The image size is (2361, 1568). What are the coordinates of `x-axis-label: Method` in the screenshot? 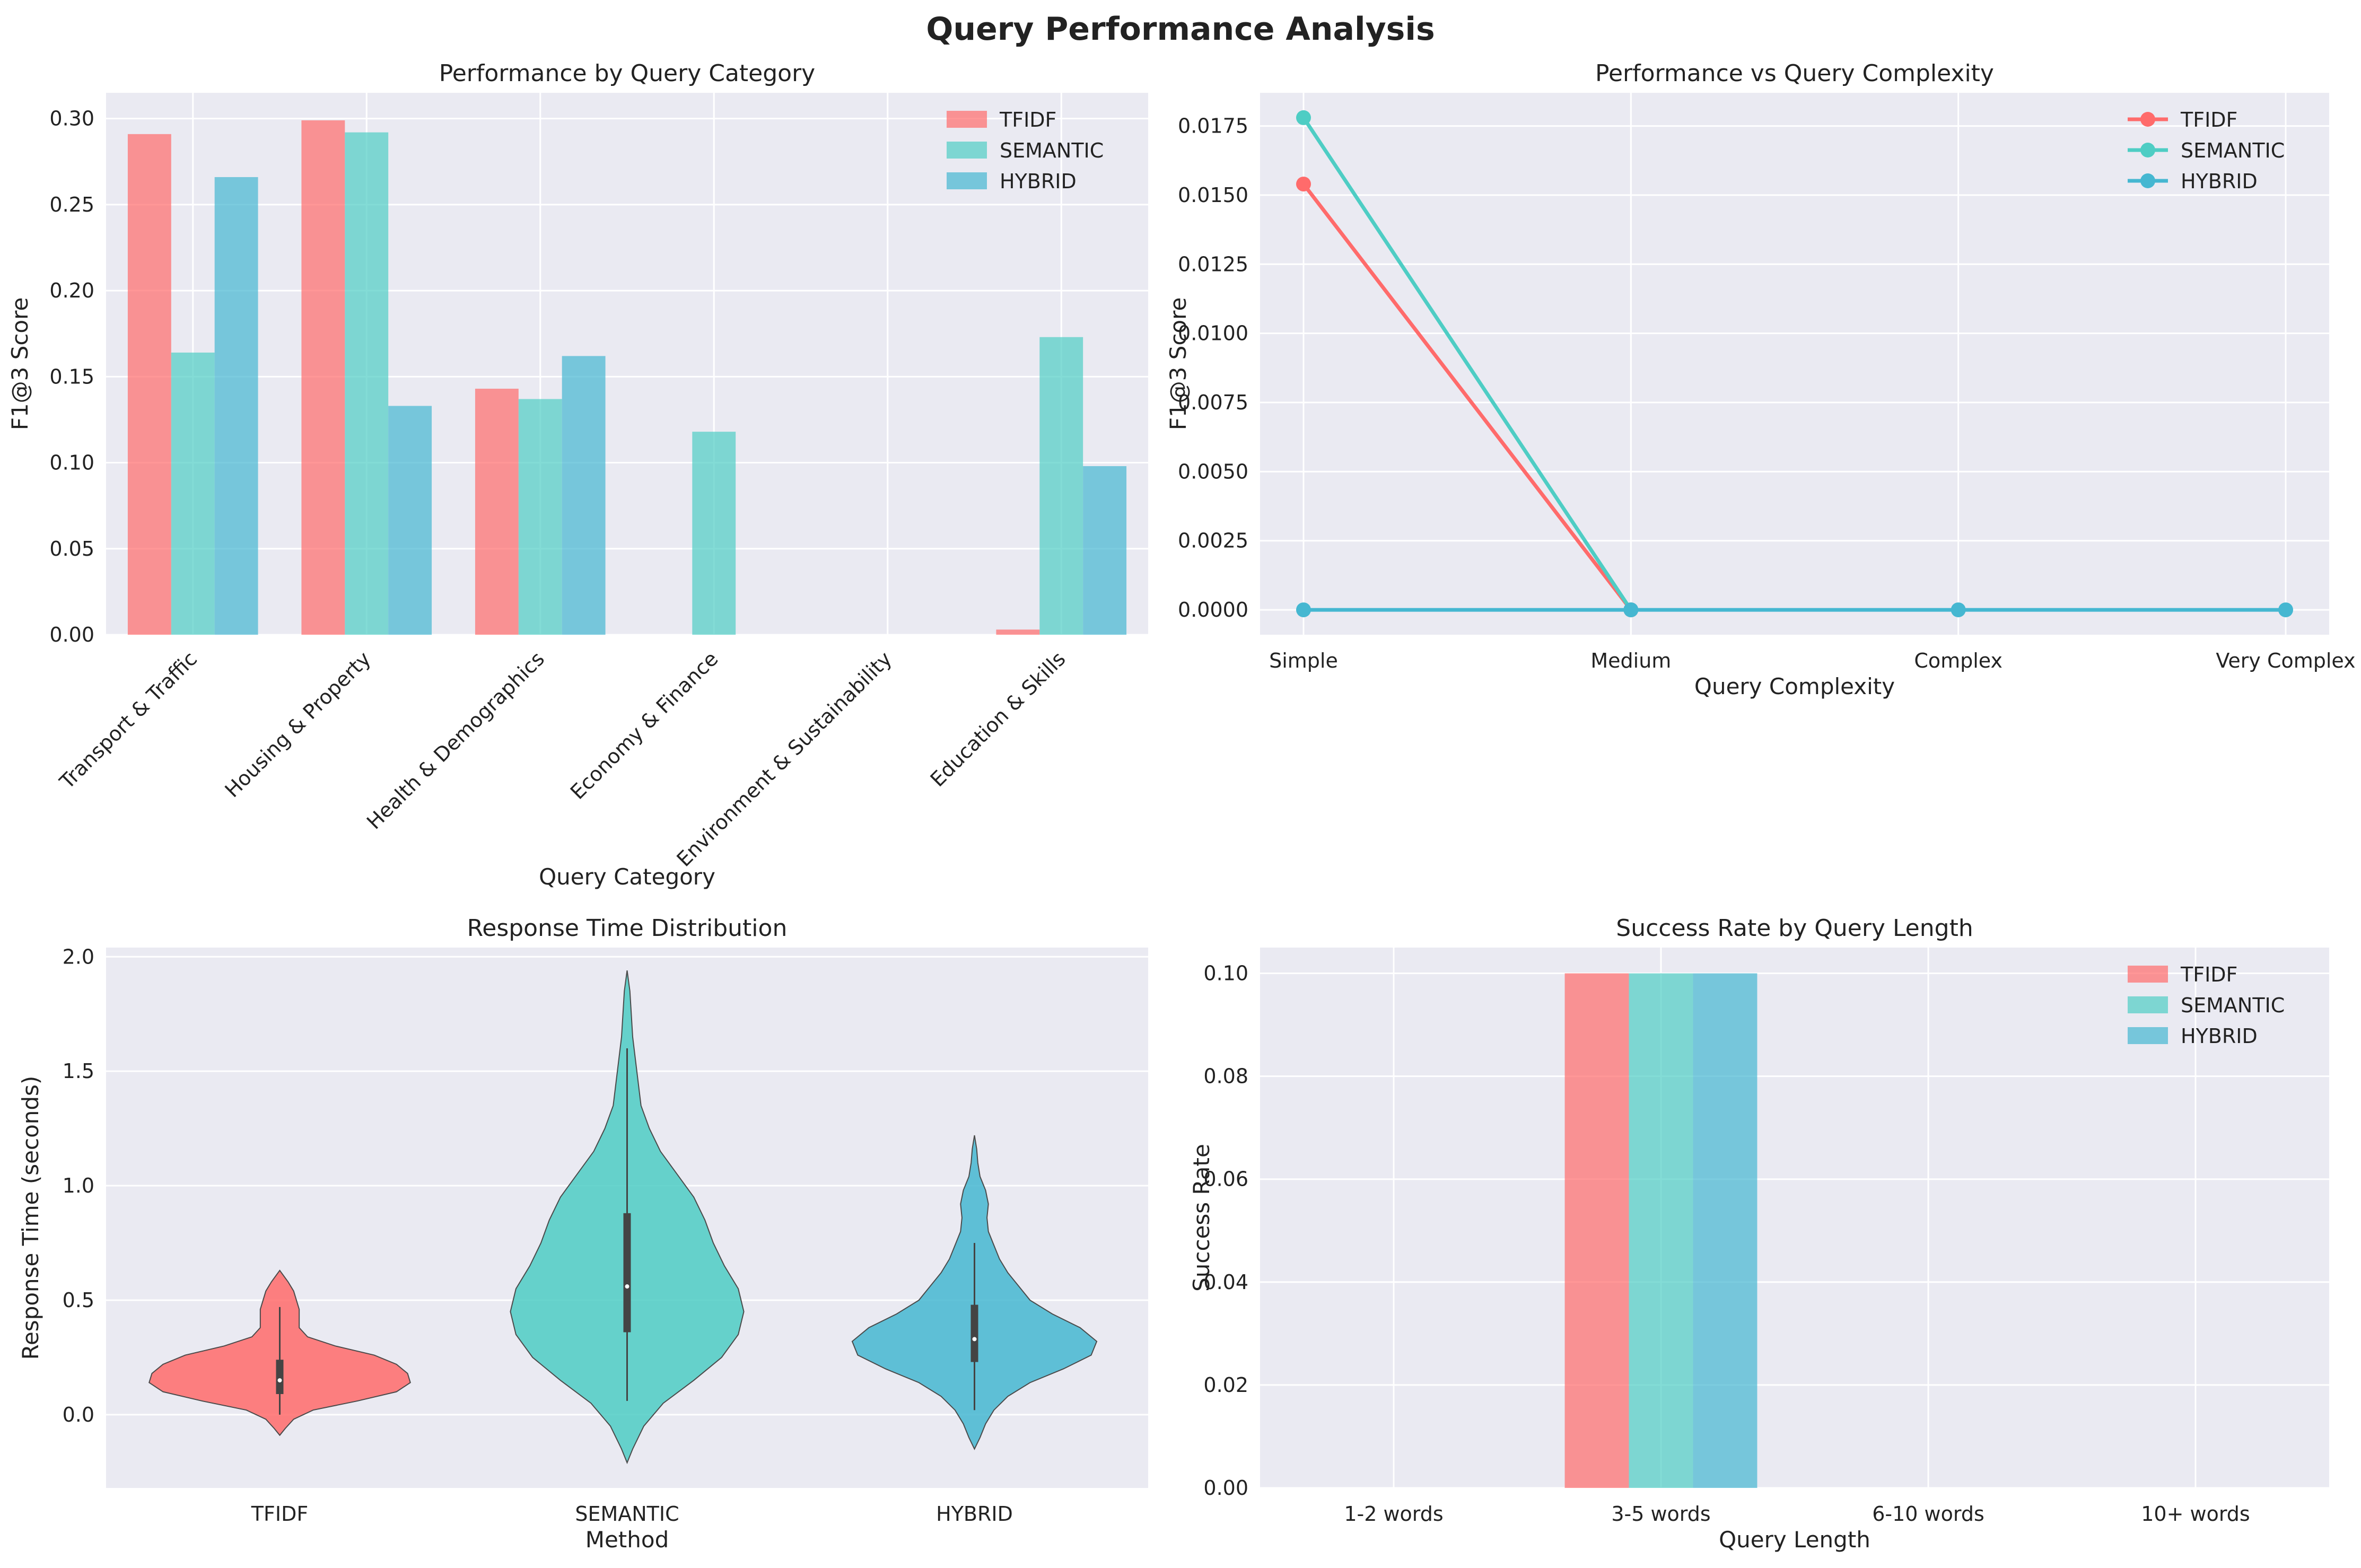 It's located at (627, 1540).